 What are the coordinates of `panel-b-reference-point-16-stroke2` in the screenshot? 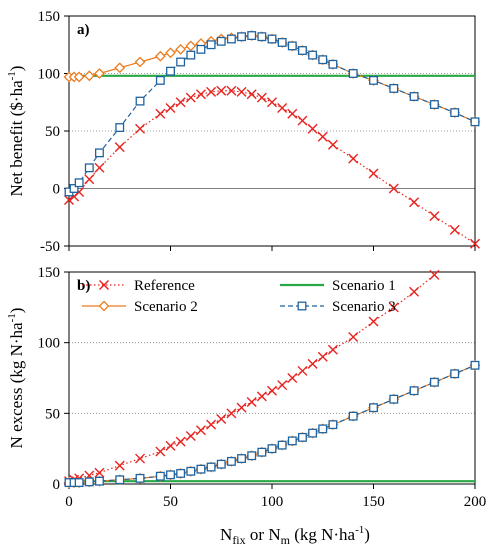 It's located at (251, 402).